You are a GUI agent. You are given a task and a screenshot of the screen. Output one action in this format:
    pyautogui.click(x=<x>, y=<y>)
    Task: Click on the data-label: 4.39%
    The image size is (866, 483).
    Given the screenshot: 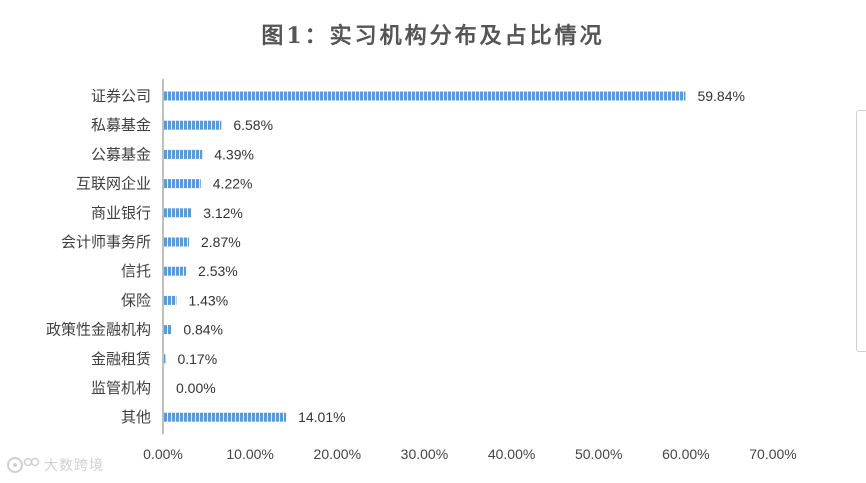 What is the action you would take?
    pyautogui.click(x=234, y=154)
    